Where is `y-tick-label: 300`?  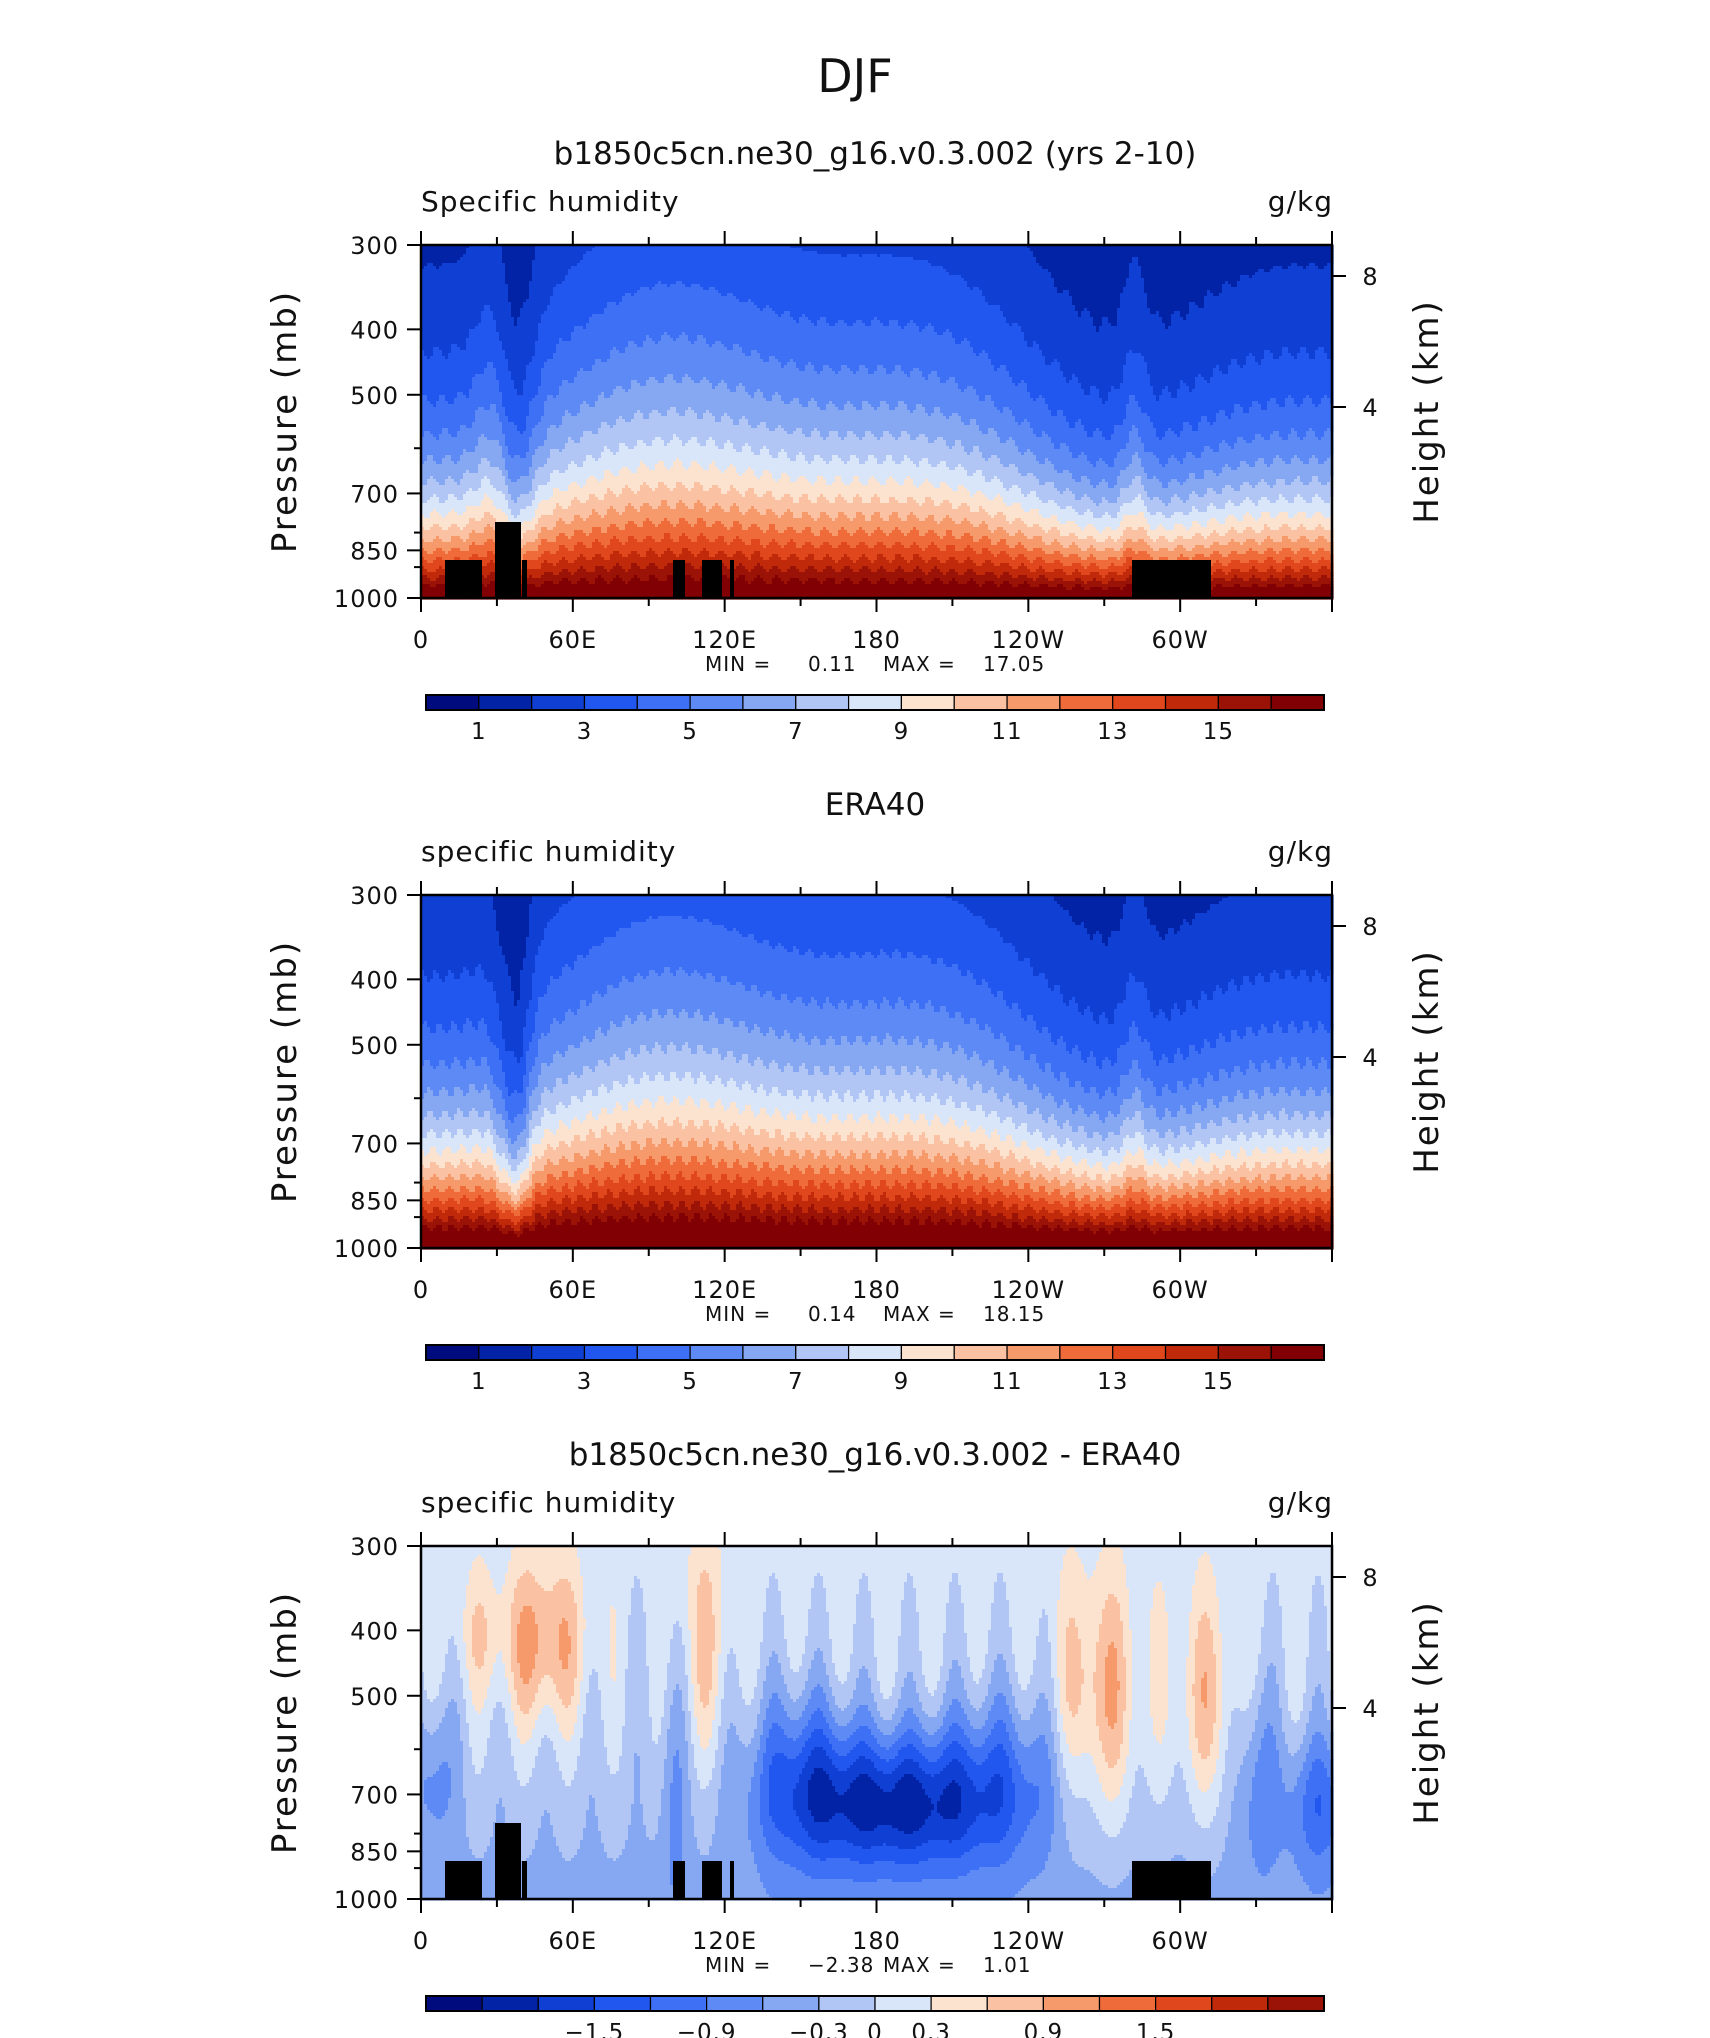
y-tick-label: 300 is located at coordinates (374, 896).